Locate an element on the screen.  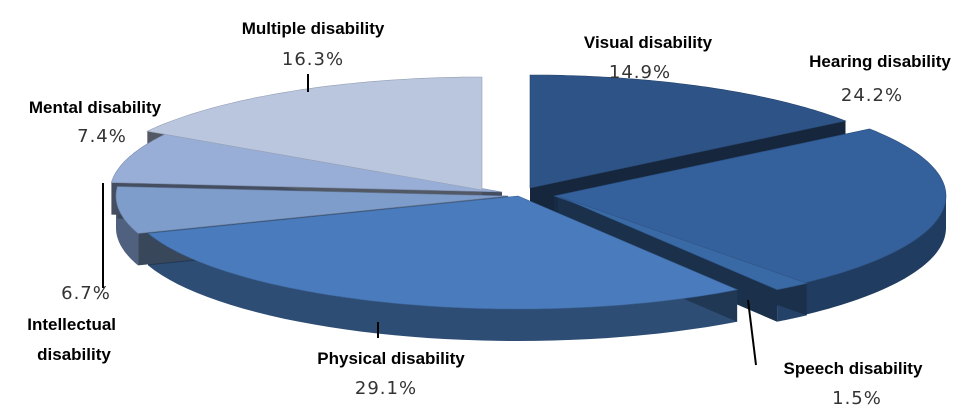
slice-side-hearing is located at coordinates (874, 256).